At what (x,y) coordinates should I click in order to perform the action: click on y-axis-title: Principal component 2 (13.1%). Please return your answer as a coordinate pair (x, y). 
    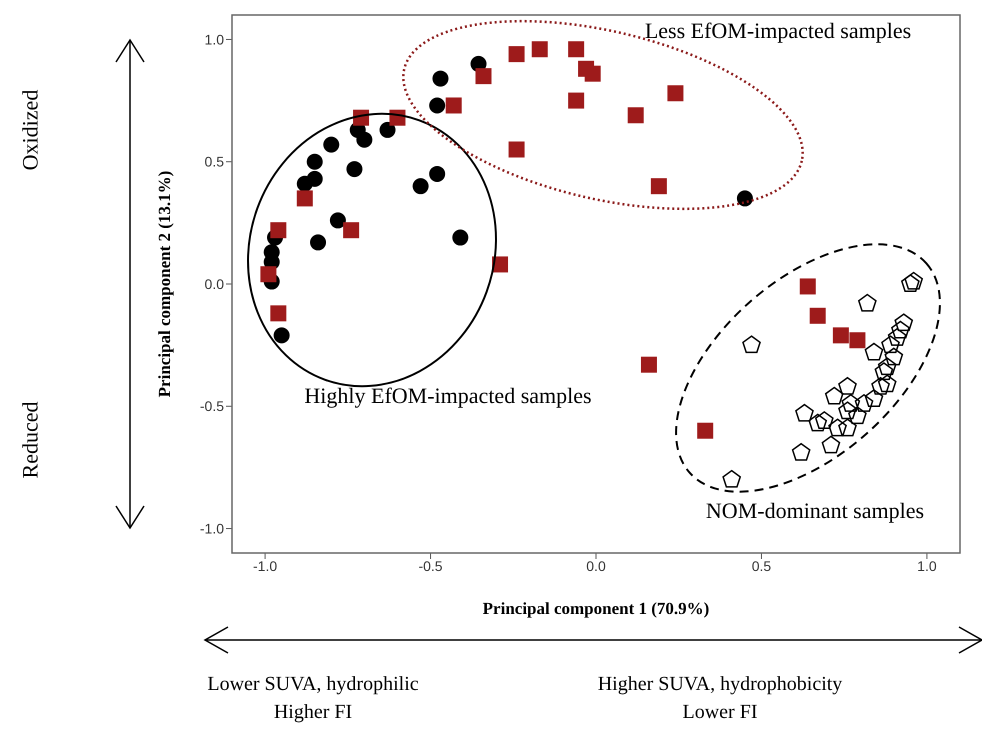
    Looking at the image, I should click on (164, 284).